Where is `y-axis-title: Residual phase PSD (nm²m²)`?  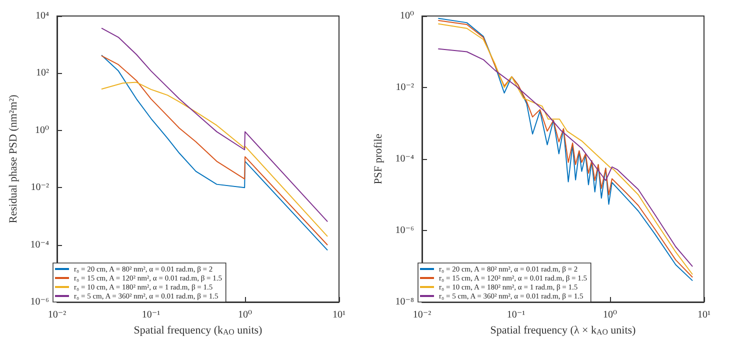
y-axis-title: Residual phase PSD (nm²m²) is located at coordinates (14, 159).